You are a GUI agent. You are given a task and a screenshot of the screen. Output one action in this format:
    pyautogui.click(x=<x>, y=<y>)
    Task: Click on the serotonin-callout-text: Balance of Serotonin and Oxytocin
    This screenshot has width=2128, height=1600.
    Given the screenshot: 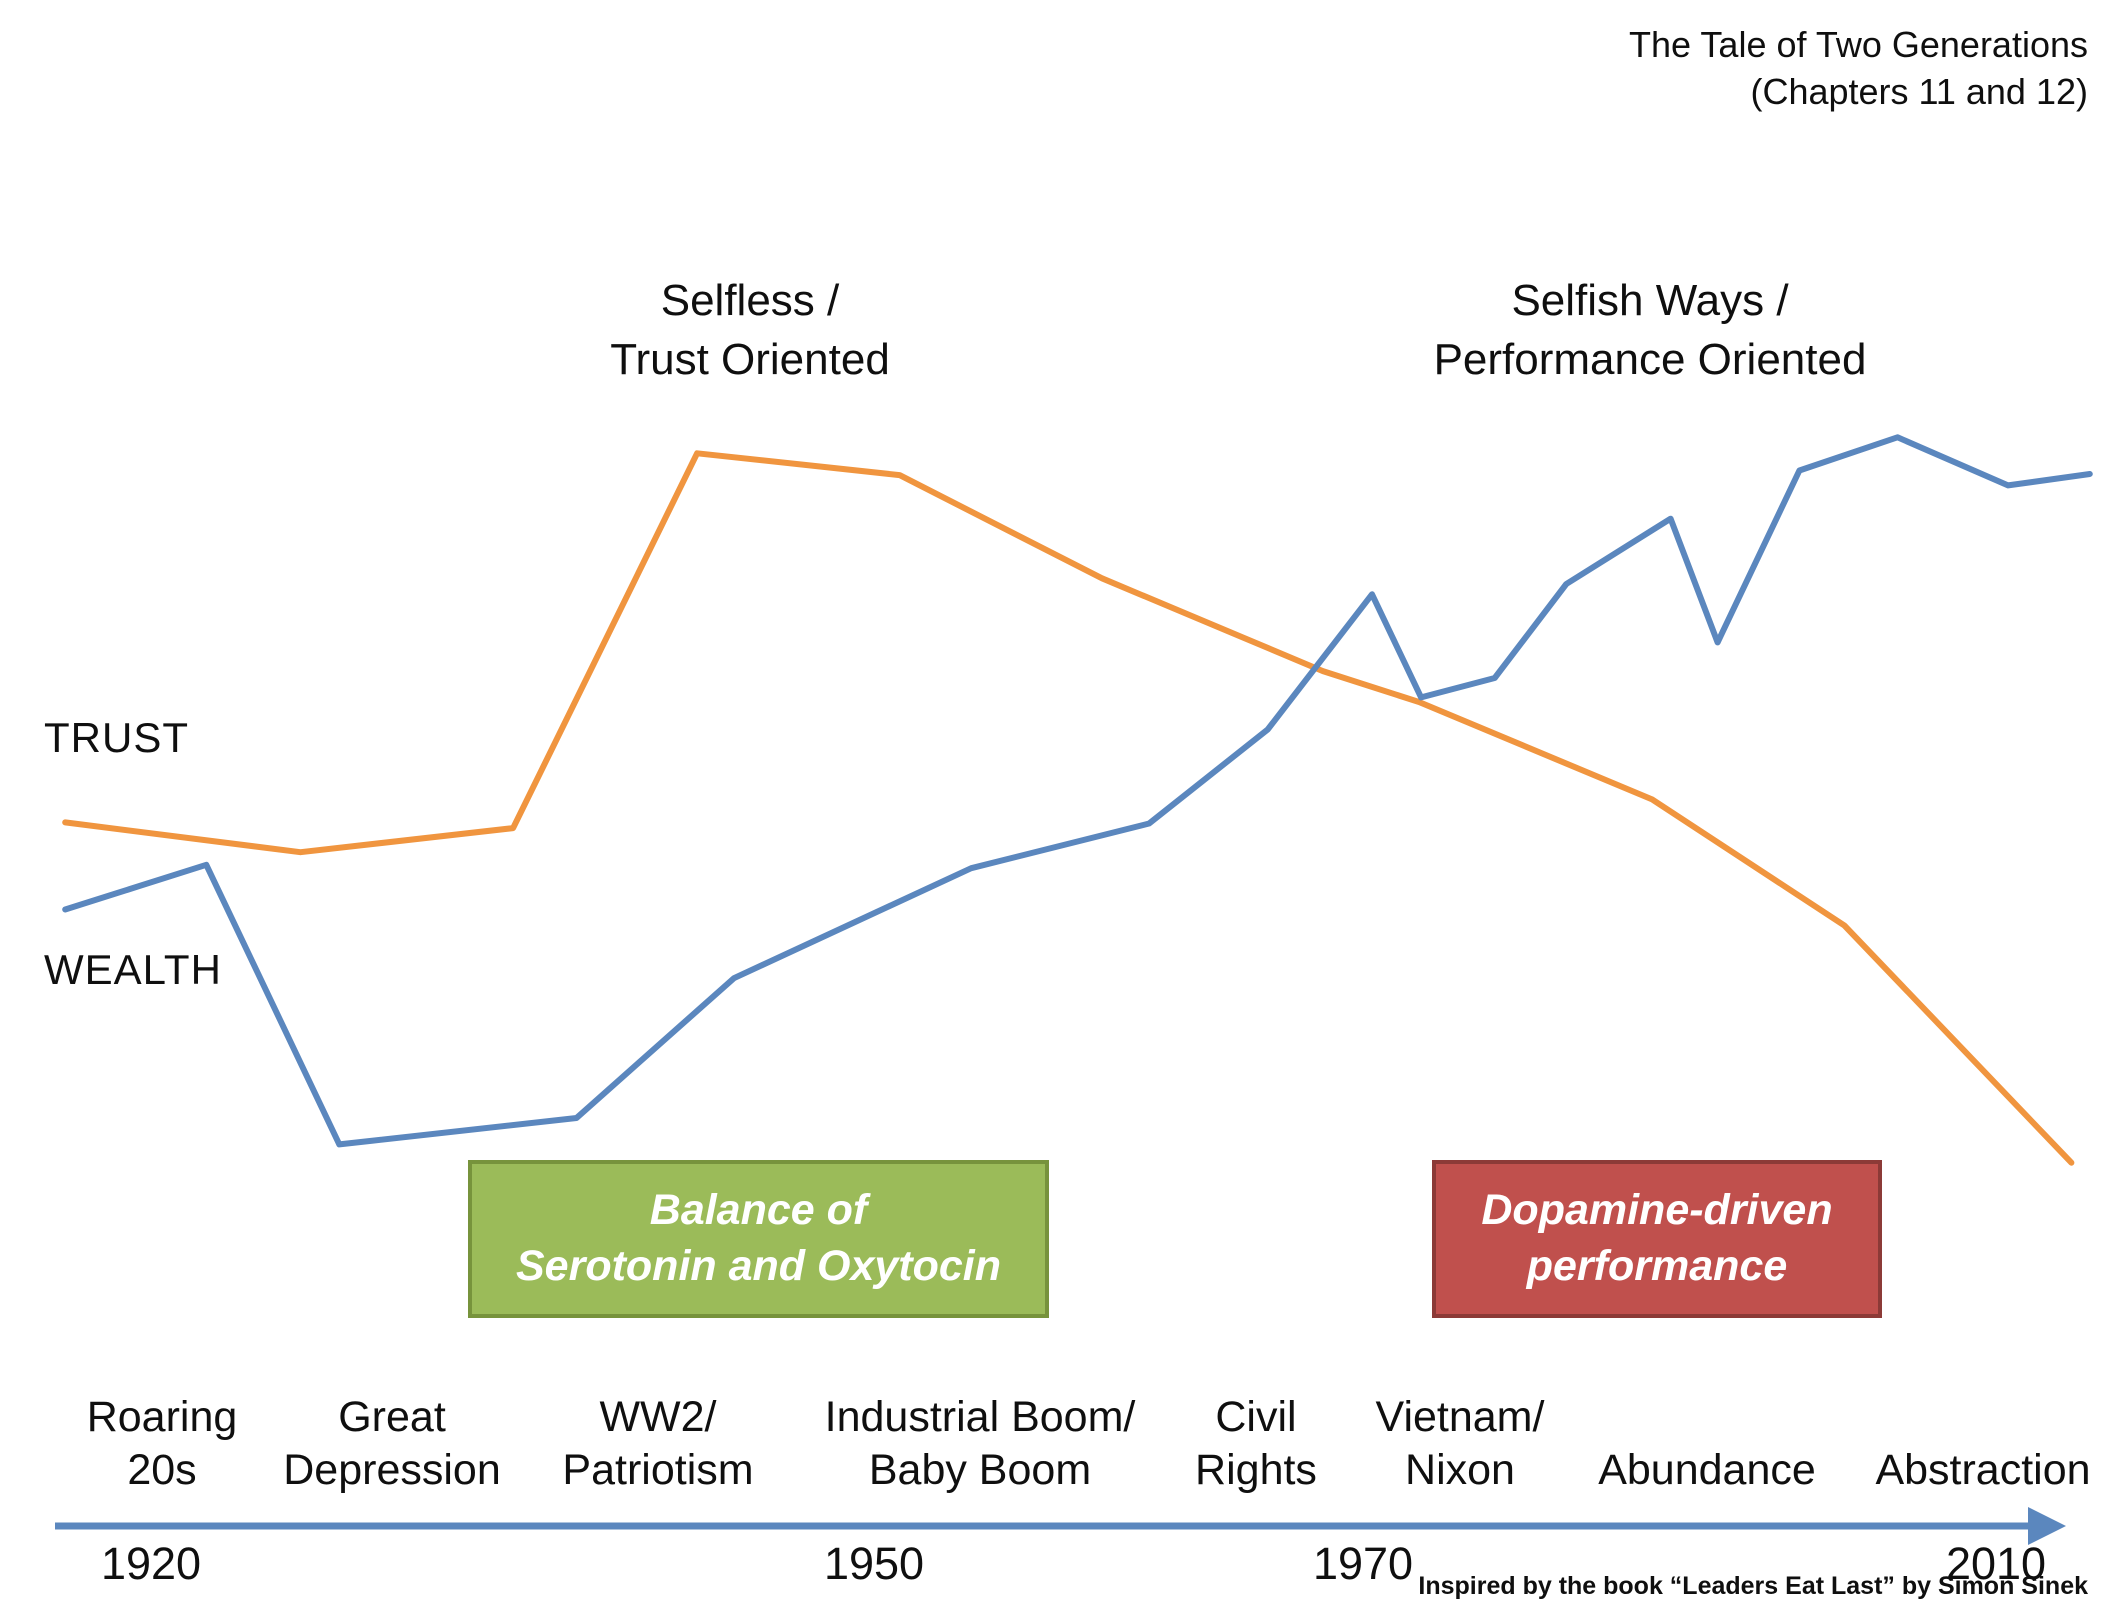 What is the action you would take?
    pyautogui.click(x=758, y=1238)
    